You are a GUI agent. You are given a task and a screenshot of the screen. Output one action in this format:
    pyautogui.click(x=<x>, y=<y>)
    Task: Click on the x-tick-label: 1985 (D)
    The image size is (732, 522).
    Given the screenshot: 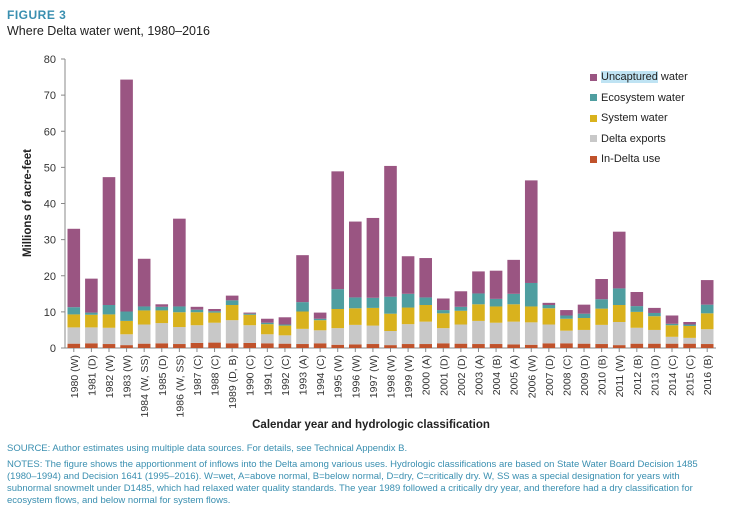 What is the action you would take?
    pyautogui.click(x=163, y=375)
    